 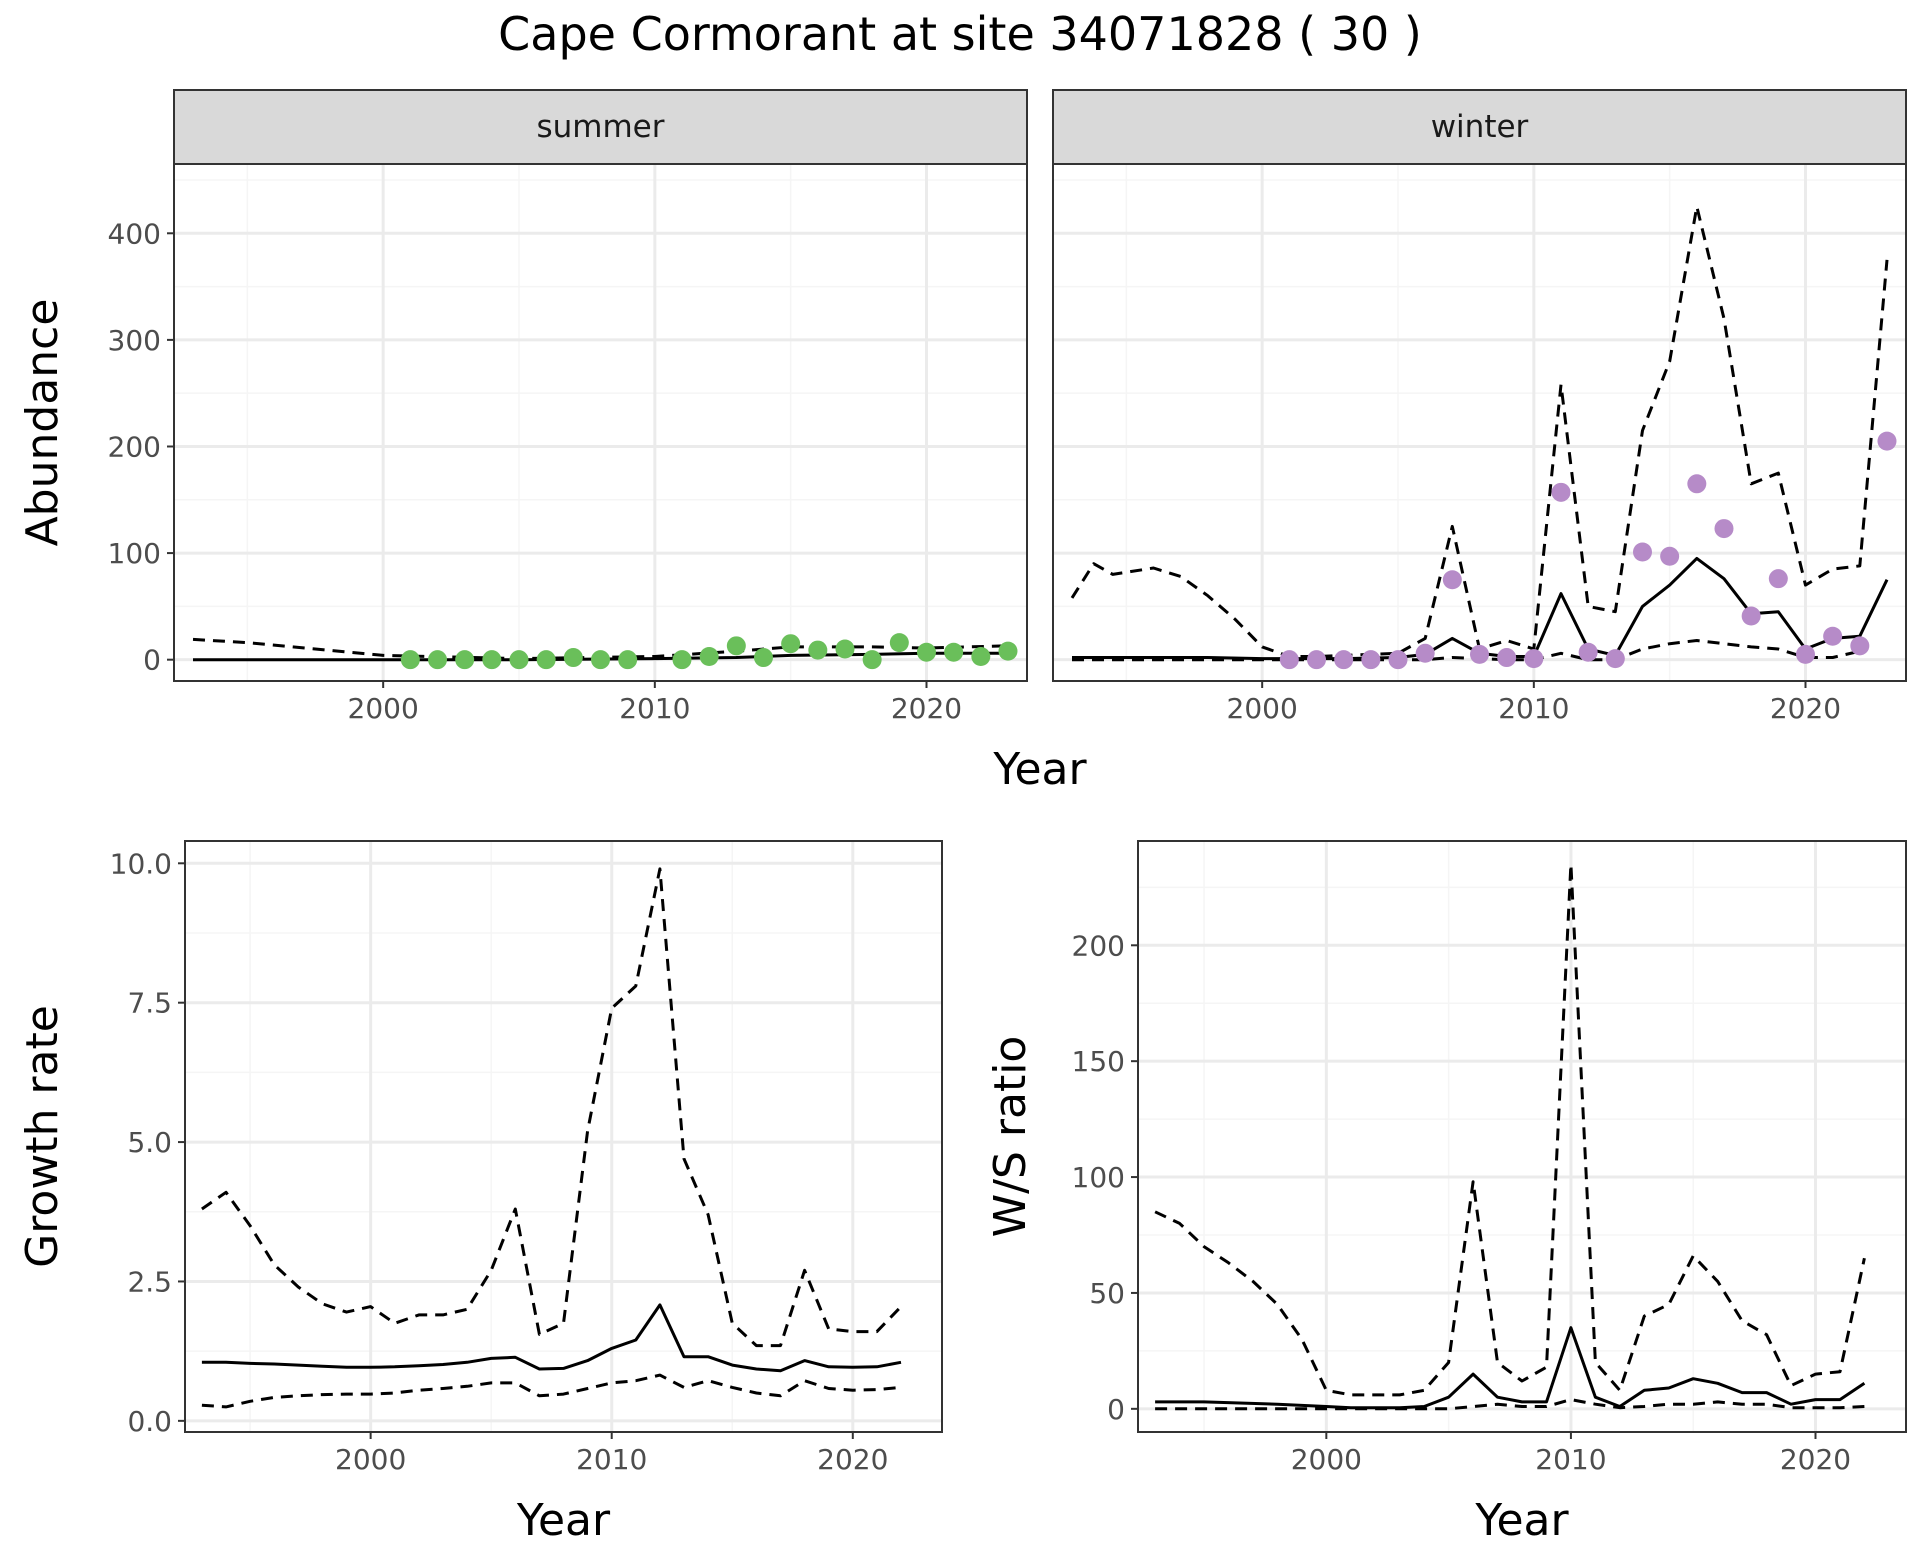 I want to click on figure-title: Cape Cormorant at site 34071828 ( 30 ), so click(x=960, y=34).